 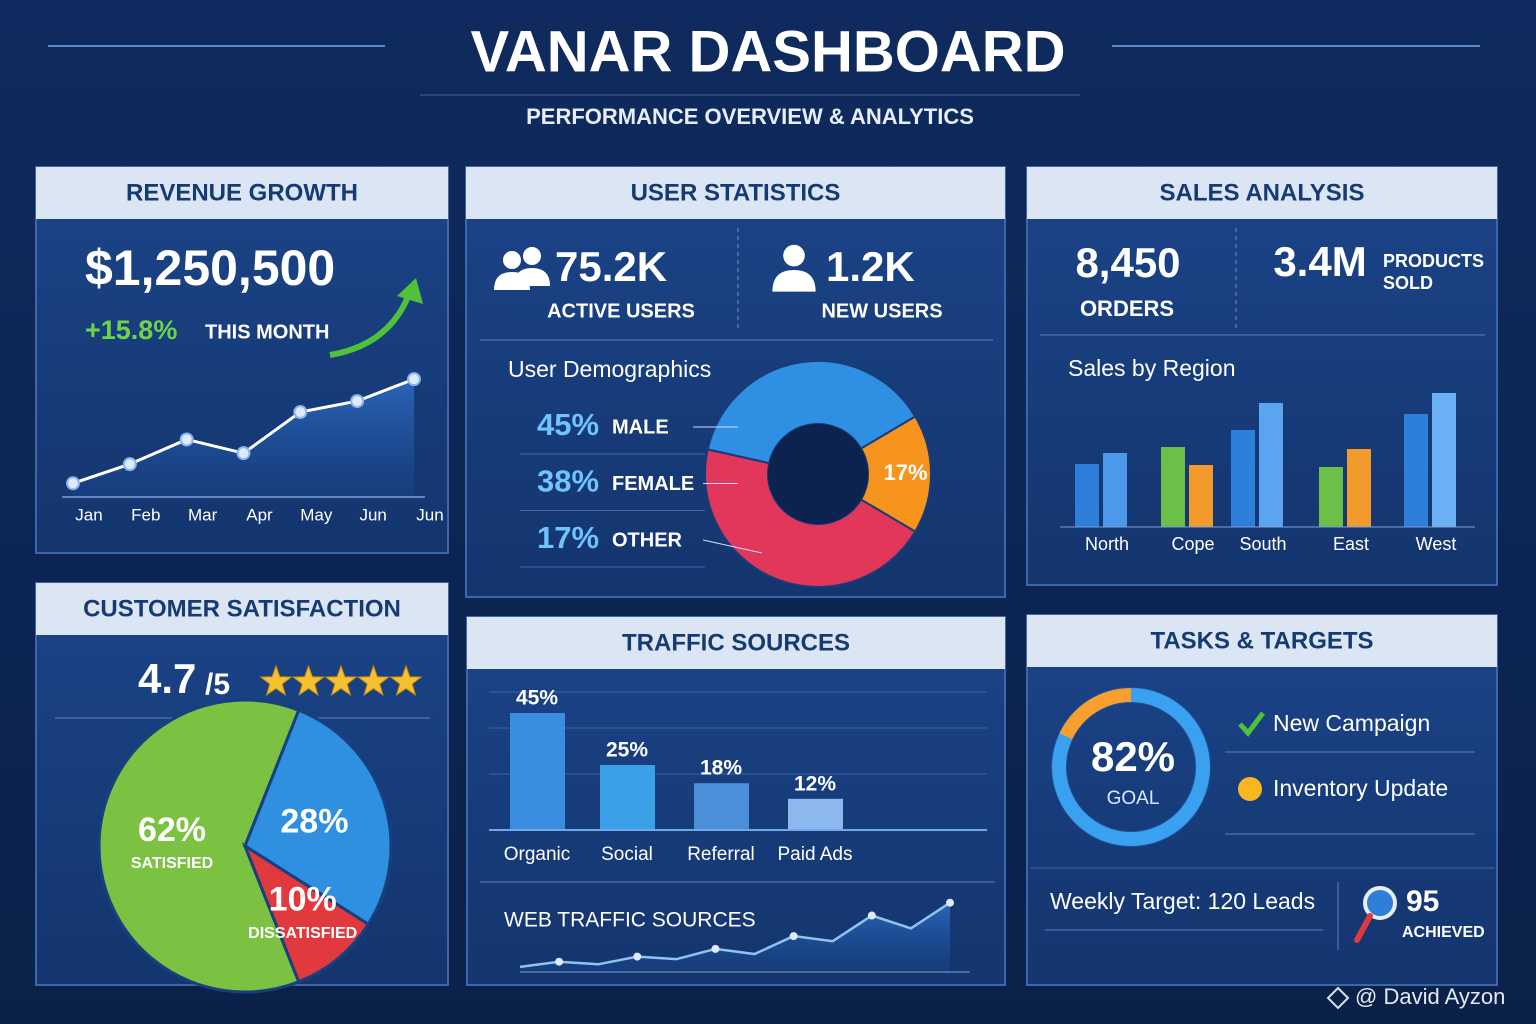 What do you see at coordinates (1408, 283) in the screenshot?
I see `products-label: SOLD` at bounding box center [1408, 283].